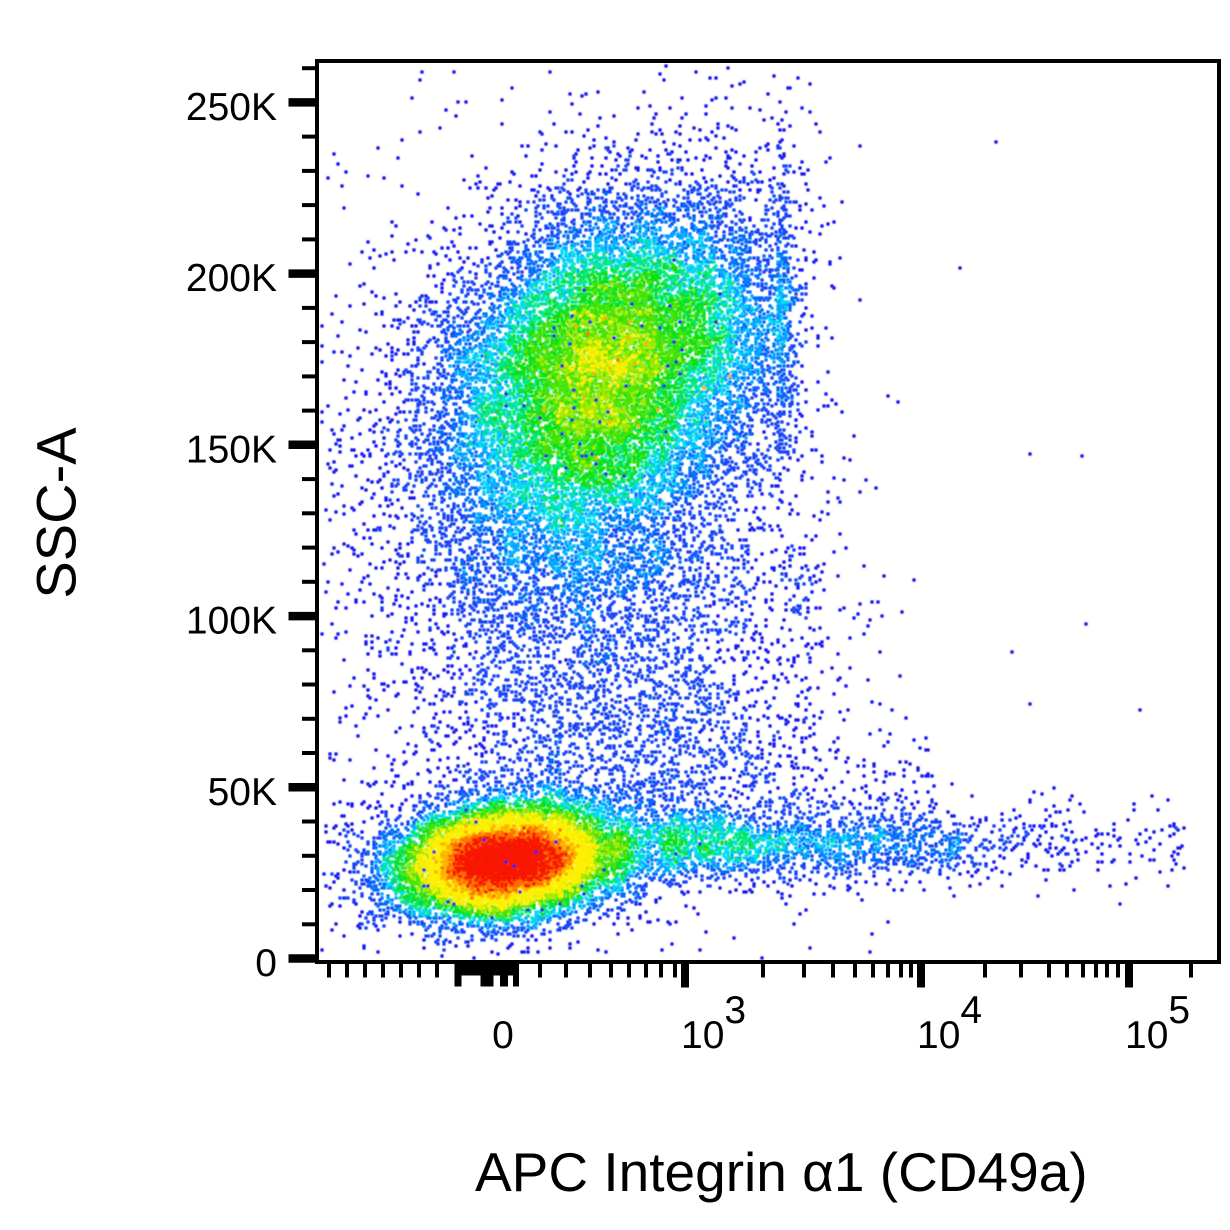 This screenshot has width=1230, height=1230. What do you see at coordinates (56, 513) in the screenshot?
I see `svg-text: SSC-A` at bounding box center [56, 513].